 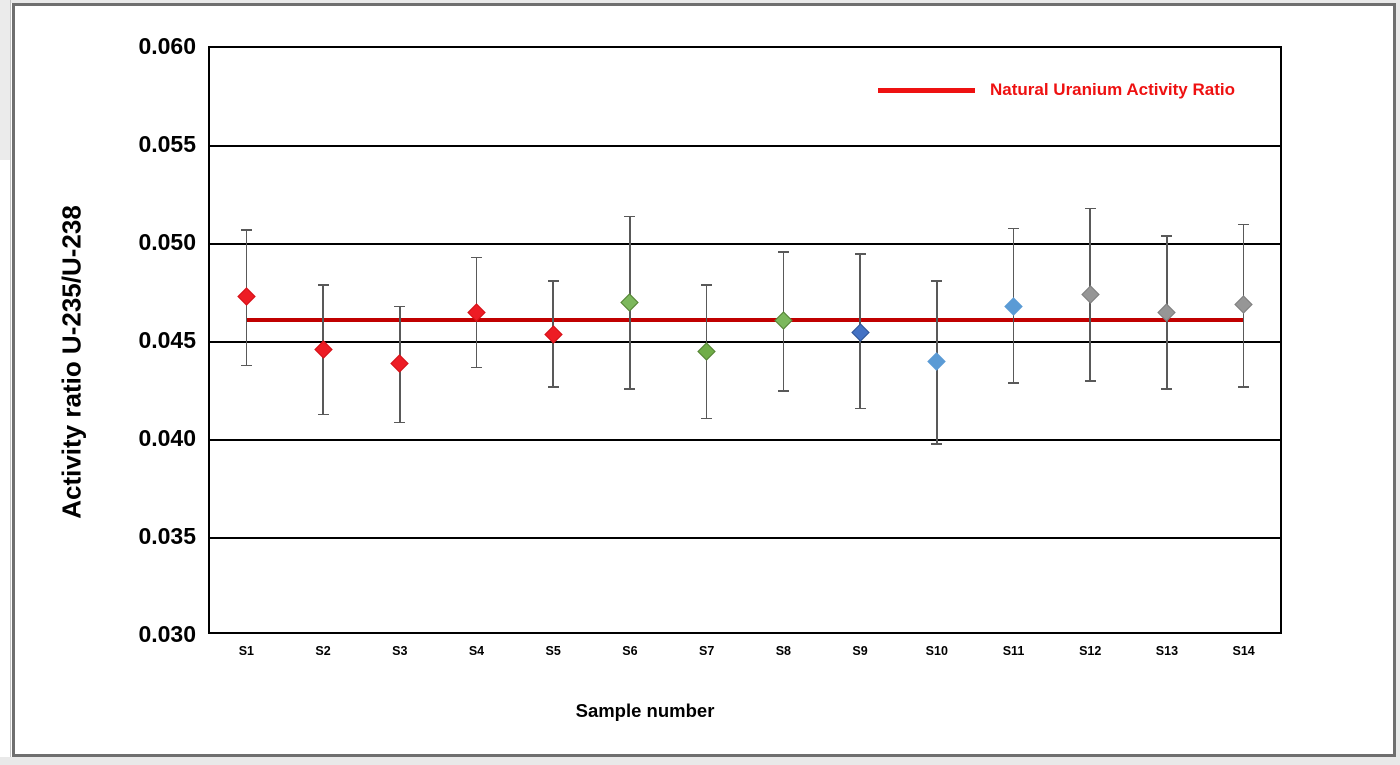 I want to click on x-tick-label: S2, so click(x=323, y=651).